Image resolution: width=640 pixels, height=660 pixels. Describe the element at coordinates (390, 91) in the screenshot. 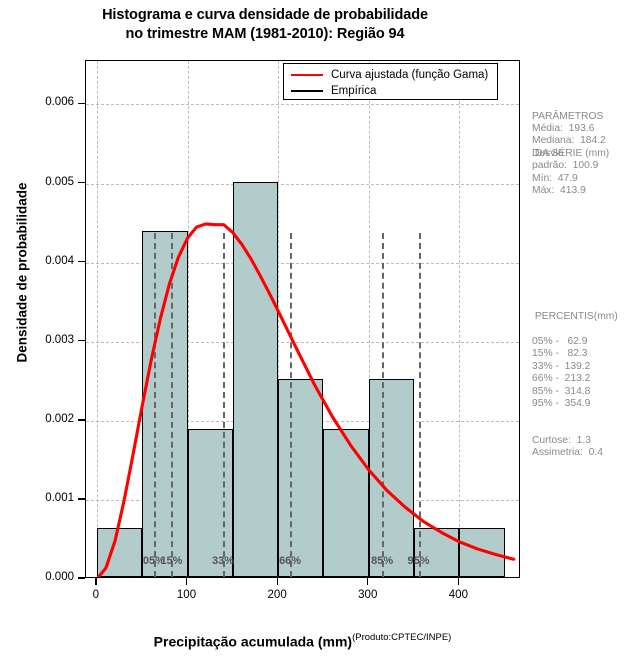

I see `legend-item-empirical: Empírica` at that location.